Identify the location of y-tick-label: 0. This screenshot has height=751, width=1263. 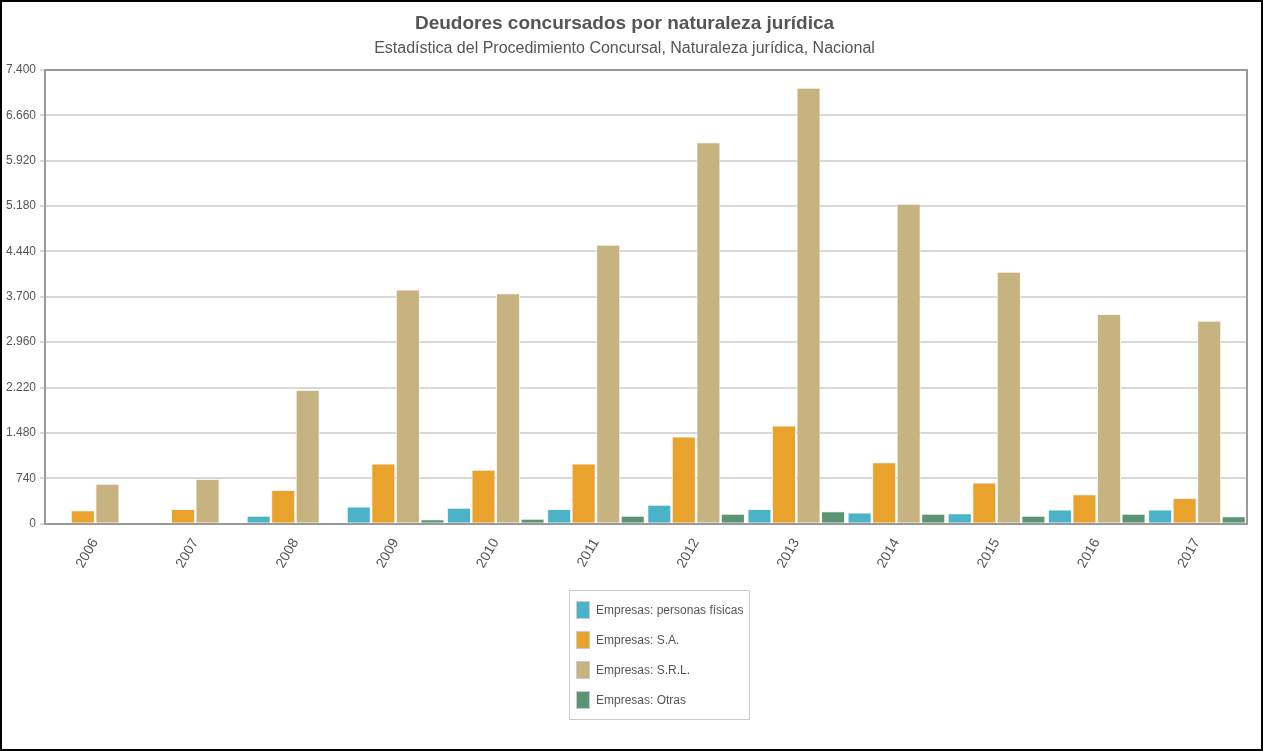
(33, 522).